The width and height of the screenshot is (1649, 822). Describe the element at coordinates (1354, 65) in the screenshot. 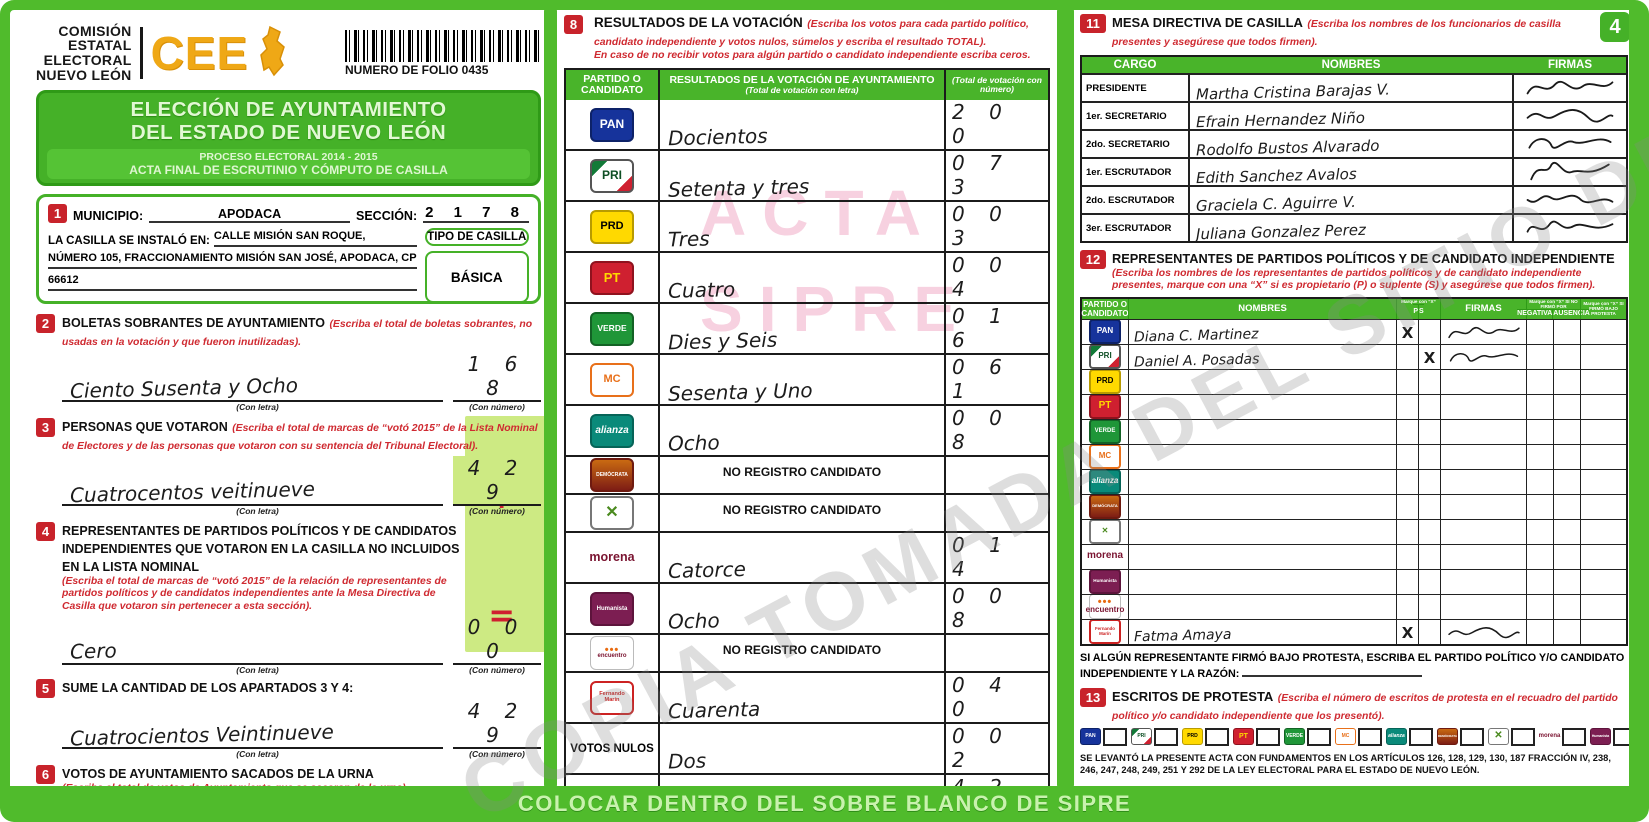

I see `mesa-table-header: CARGO NOMBRES FIRMAS` at that location.